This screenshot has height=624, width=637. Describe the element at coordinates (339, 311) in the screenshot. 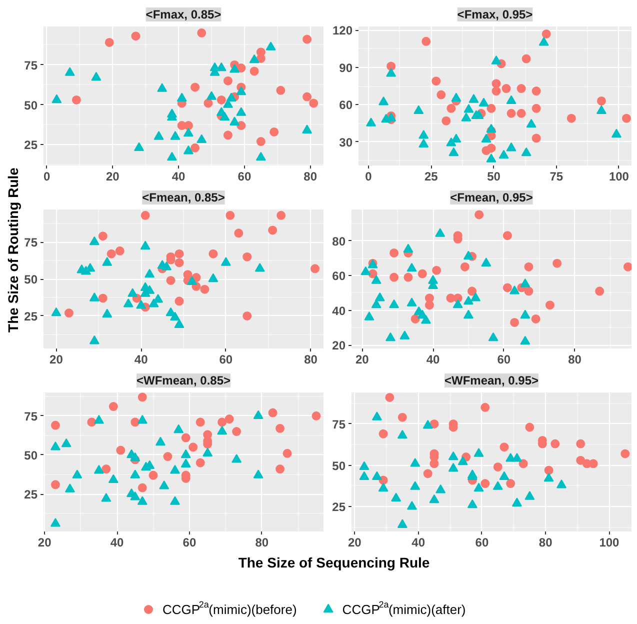

I see `y-tick-label: 40` at that location.